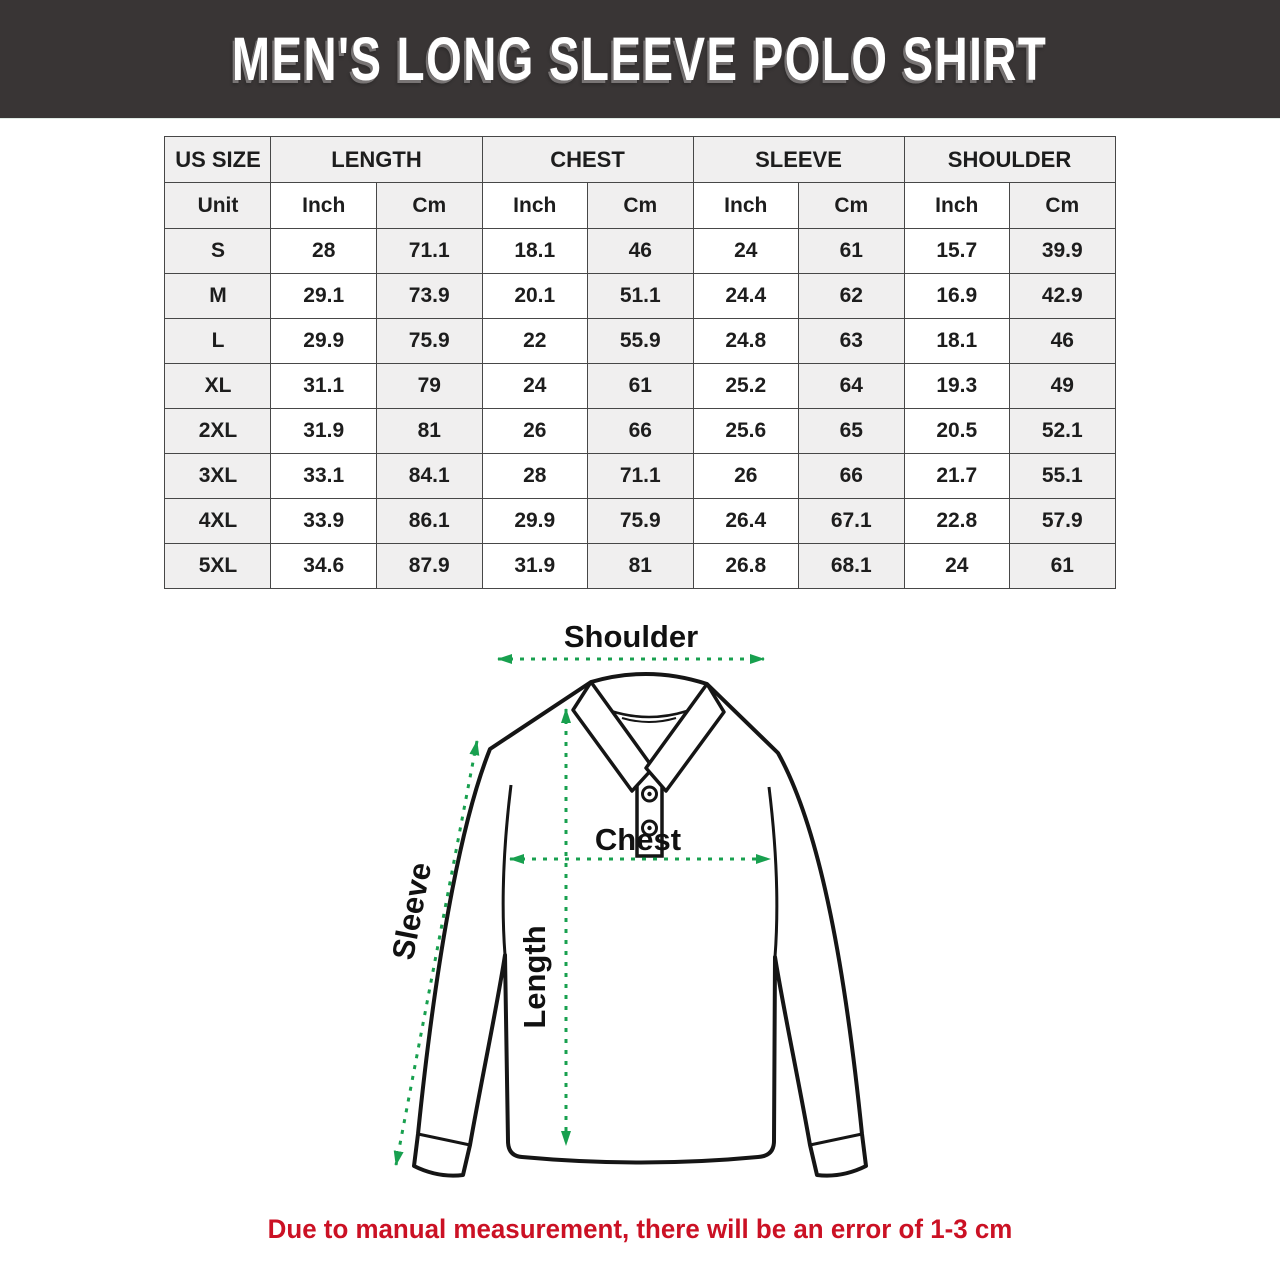 The width and height of the screenshot is (1280, 1280). I want to click on value-cell: 33.9, so click(323, 521).